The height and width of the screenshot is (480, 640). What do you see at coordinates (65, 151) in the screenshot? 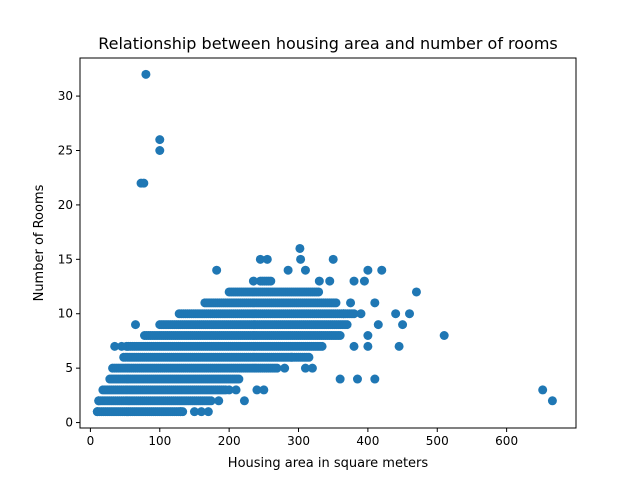
I see `y-tick-label: 25` at bounding box center [65, 151].